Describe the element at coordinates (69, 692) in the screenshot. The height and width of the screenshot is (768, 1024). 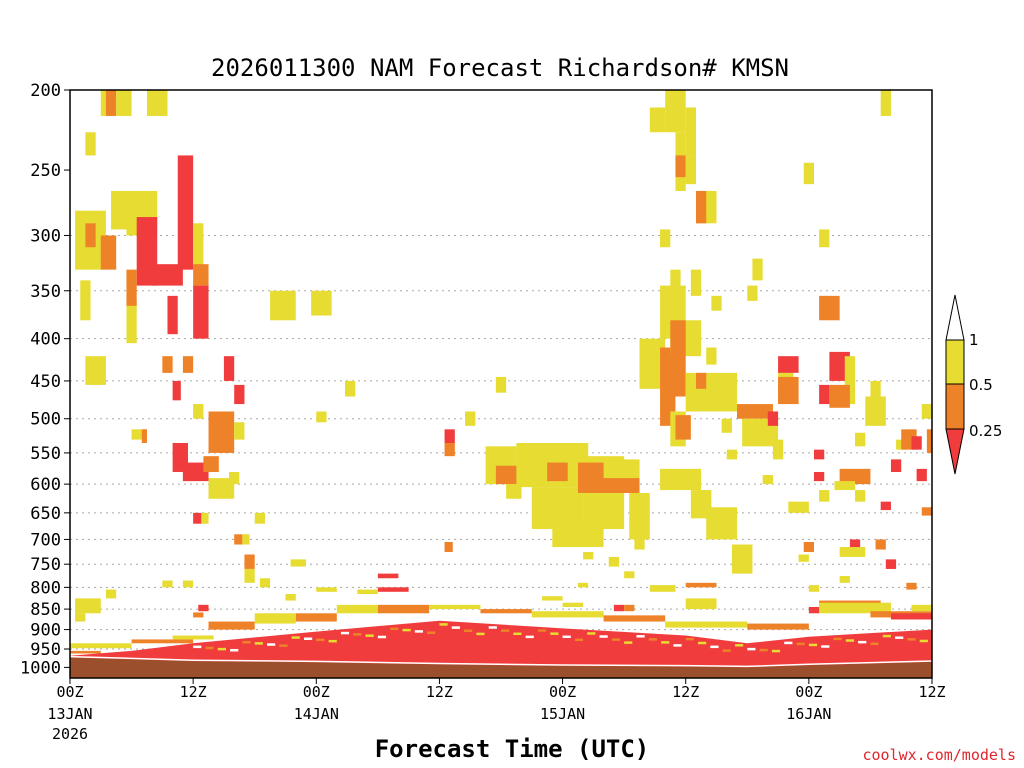
I see `x-tick-label: 00Z` at that location.